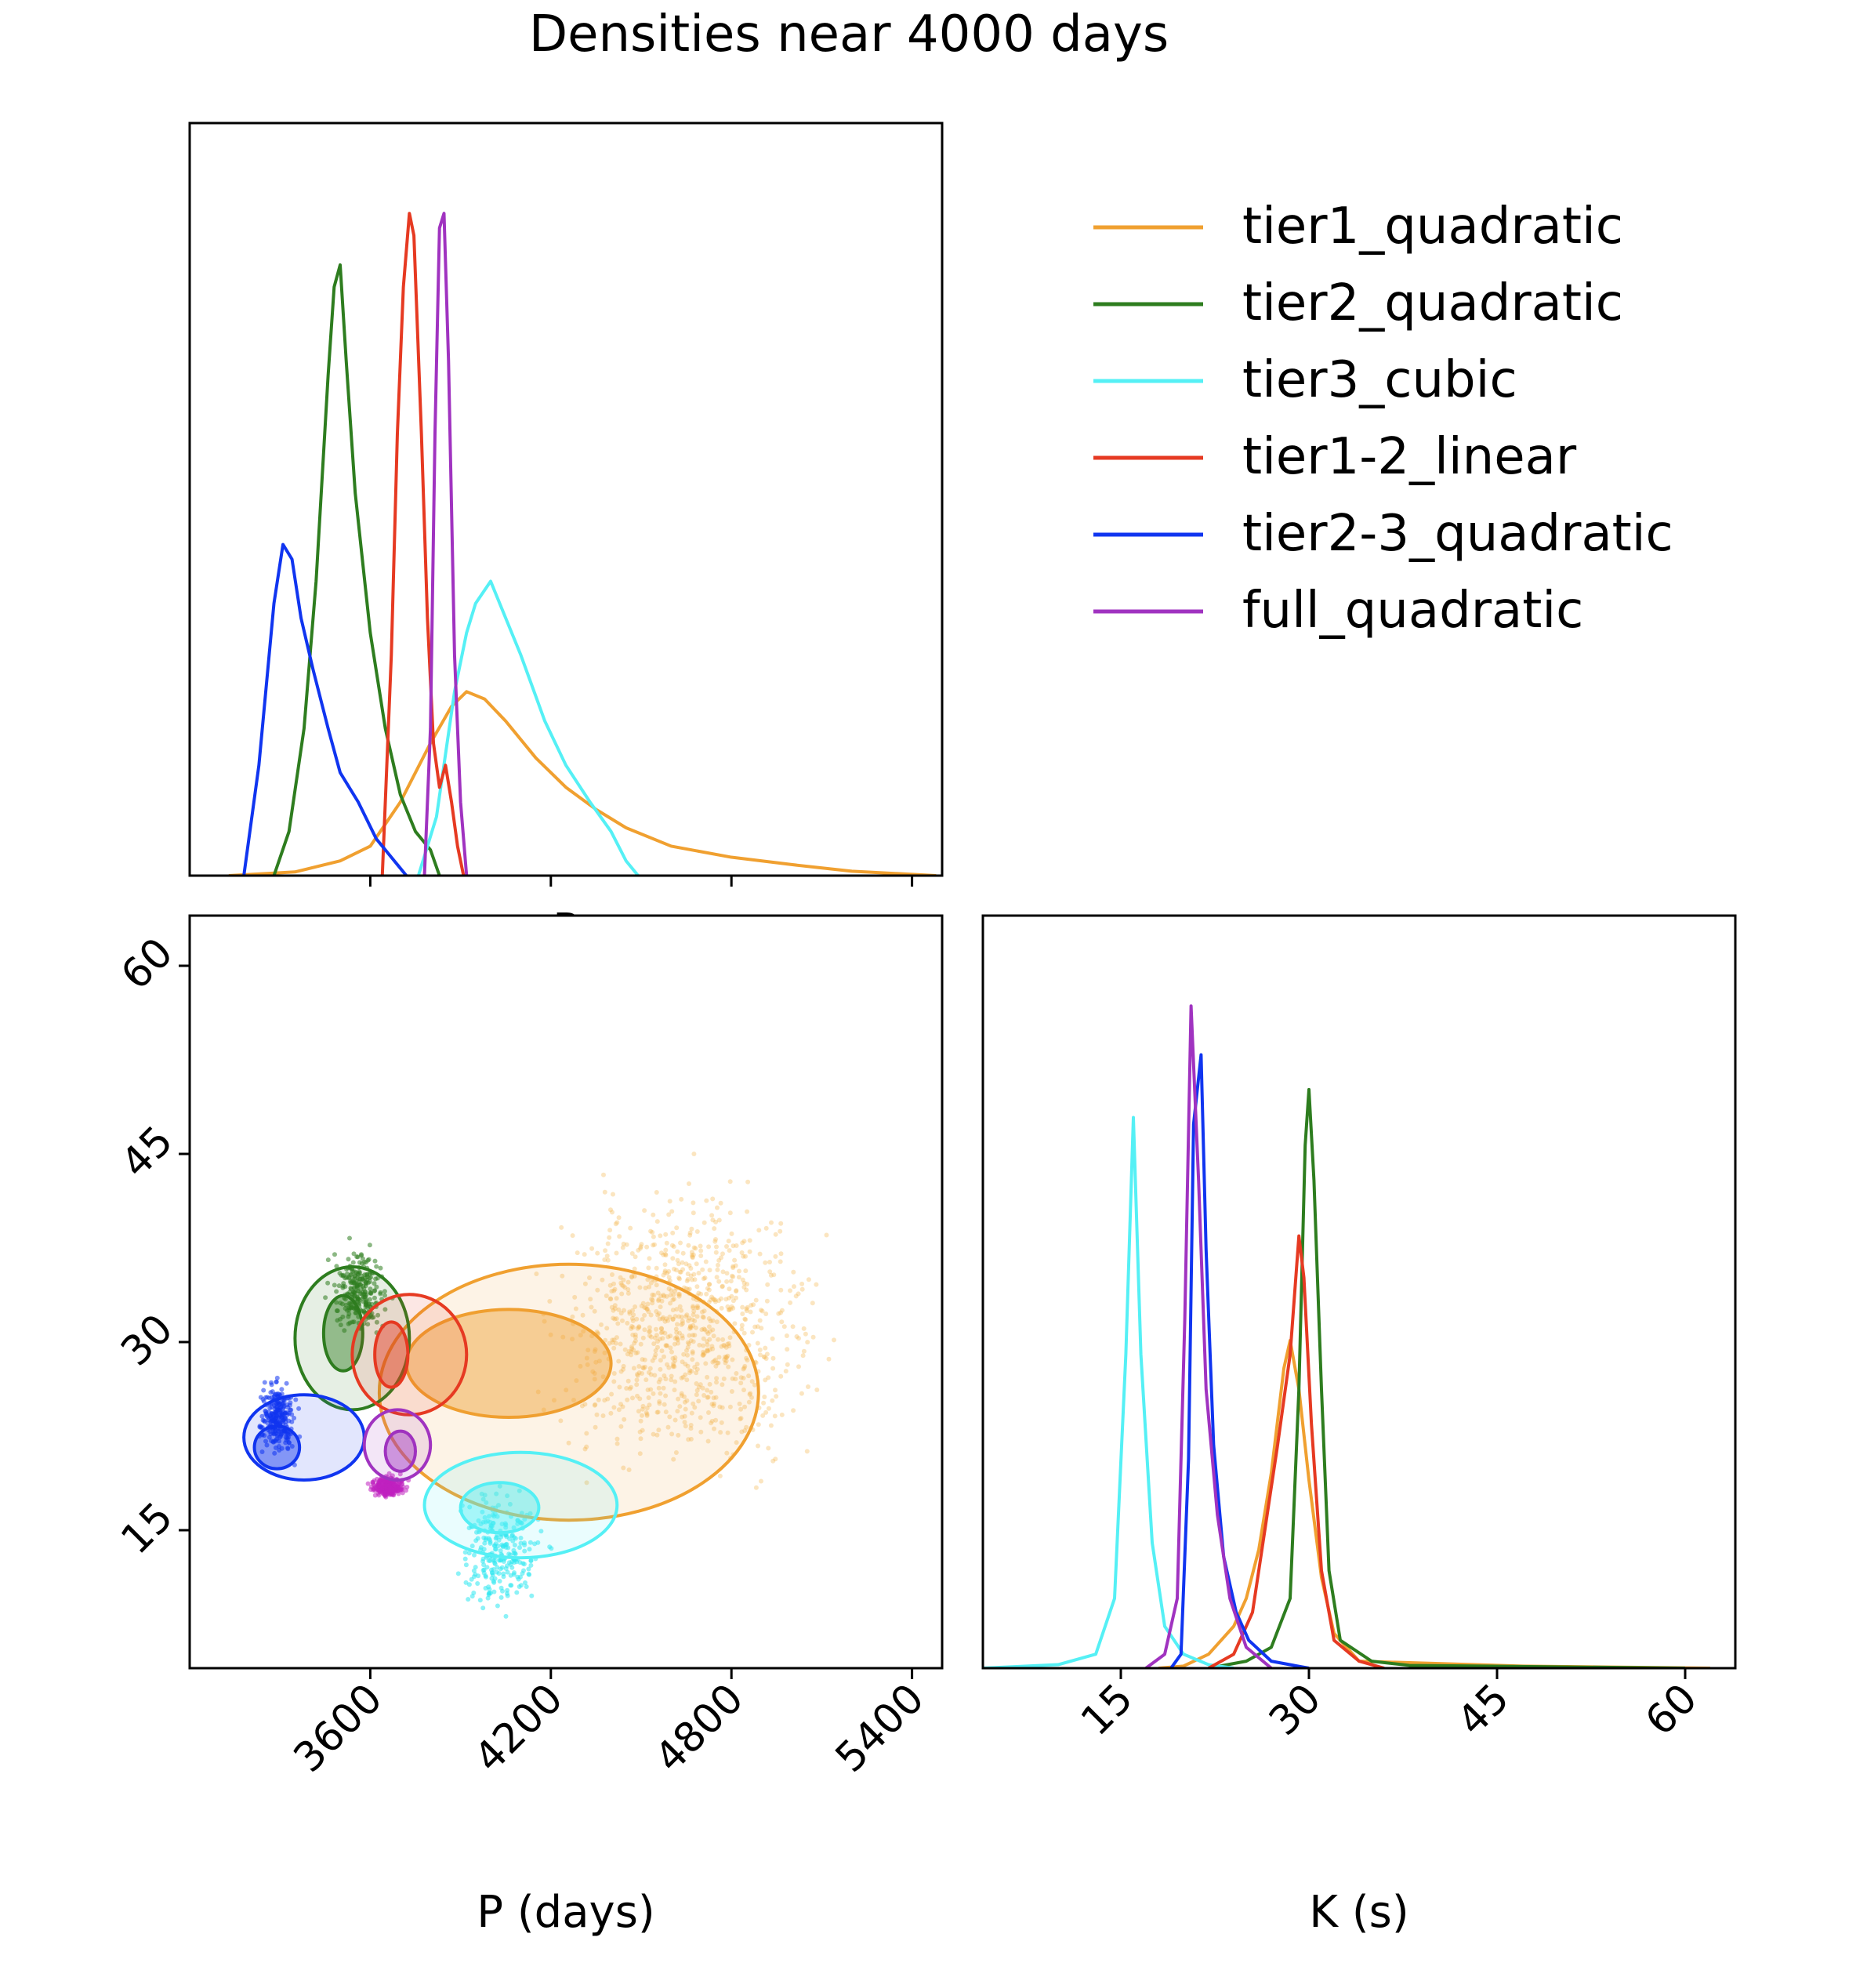  I want to click on p-density-curve-tier1_quadratic, so click(582, 783).